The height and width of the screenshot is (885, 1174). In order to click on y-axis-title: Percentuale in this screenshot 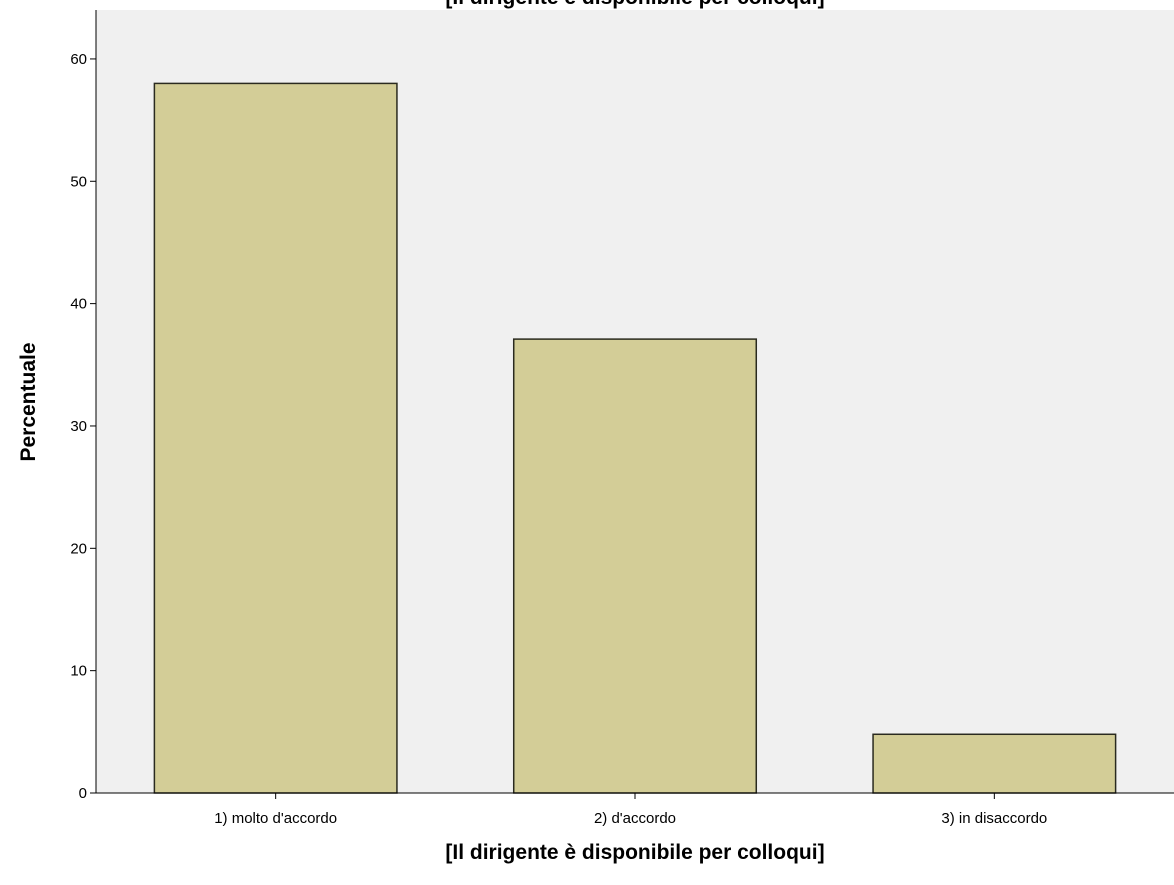, I will do `click(28, 401)`.